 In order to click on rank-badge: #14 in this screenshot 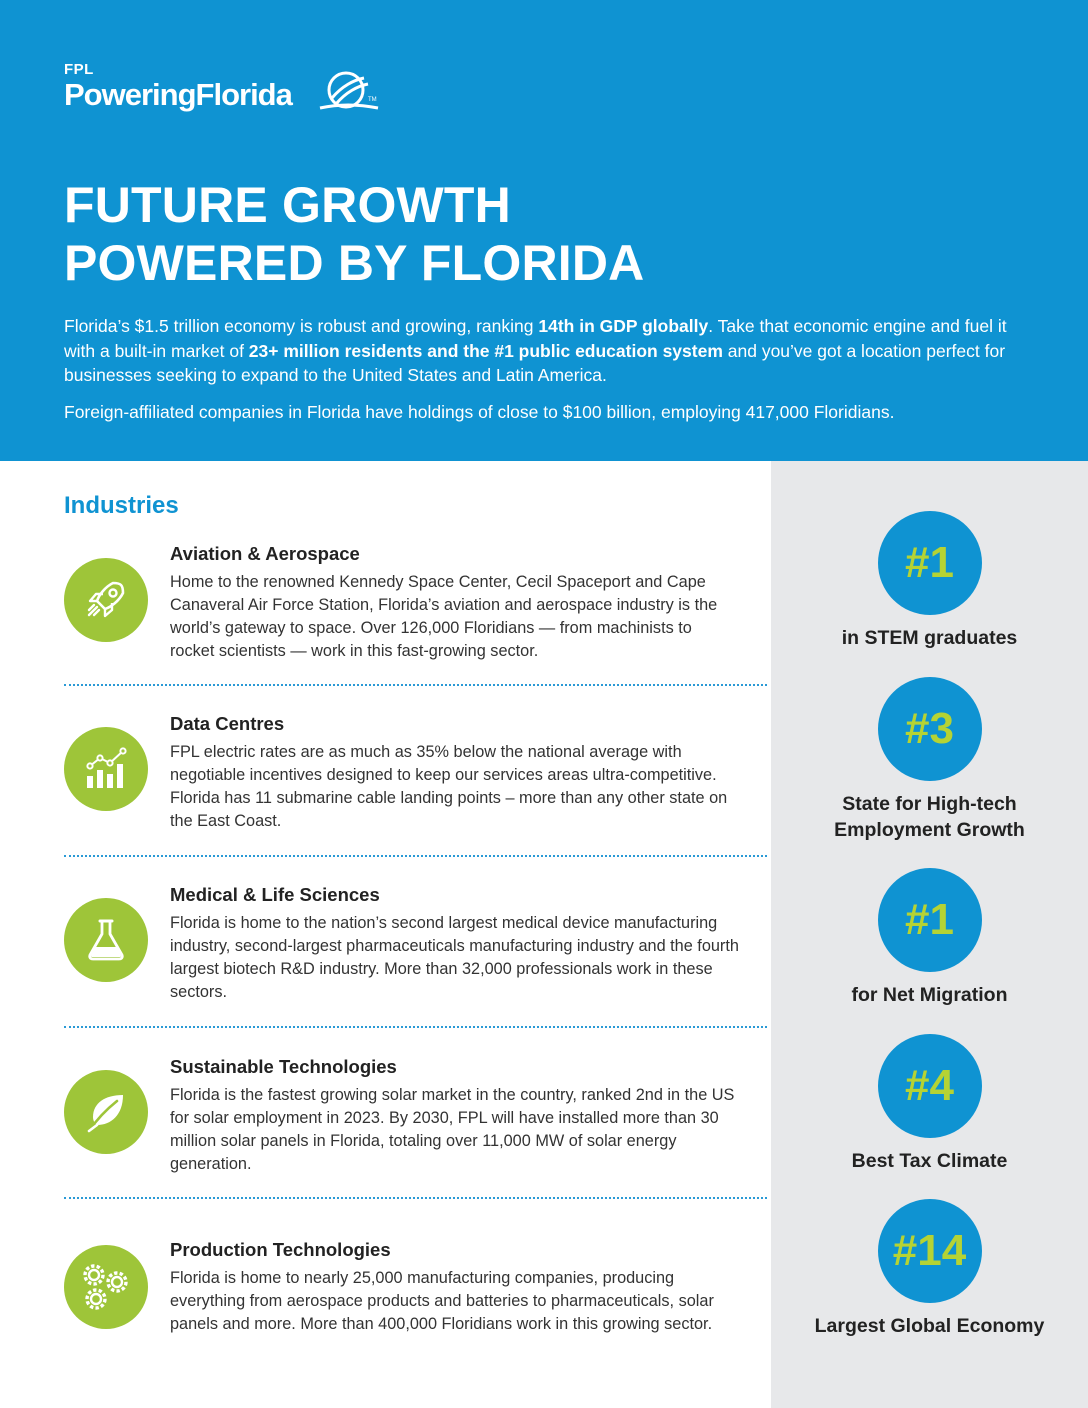, I will do `click(929, 1251)`.